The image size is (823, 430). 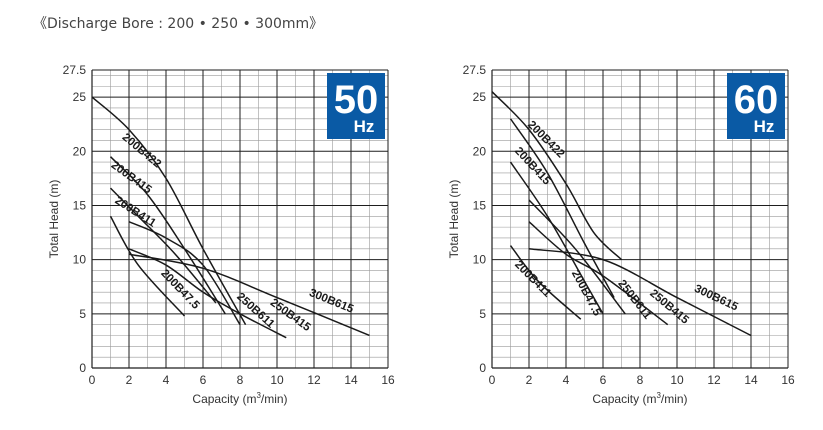 What do you see at coordinates (586, 293) in the screenshot?
I see `curve-label-200b47-5: 200B47.5` at bounding box center [586, 293].